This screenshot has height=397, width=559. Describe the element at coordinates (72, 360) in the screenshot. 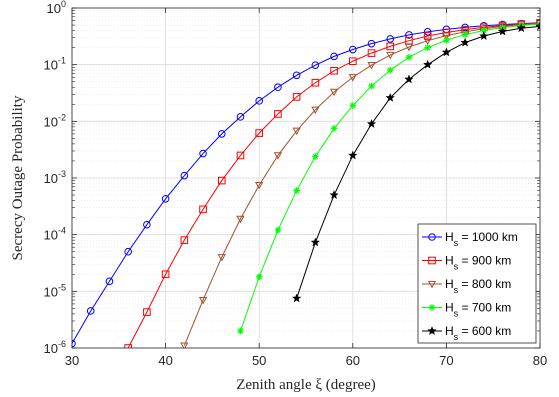

I see `x-tick-label: 30` at that location.